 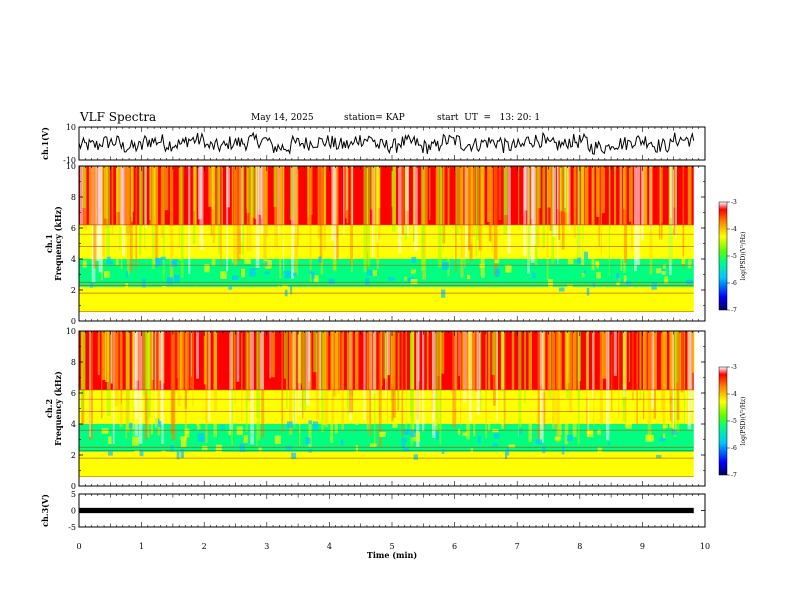 I want to click on x-tick-label: 0, so click(x=78, y=546).